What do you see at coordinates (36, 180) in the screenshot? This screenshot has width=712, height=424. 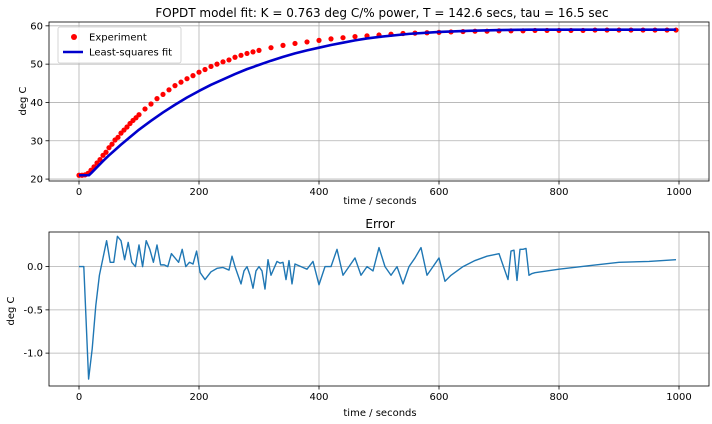 I see `y-tick-label: 20` at bounding box center [36, 180].